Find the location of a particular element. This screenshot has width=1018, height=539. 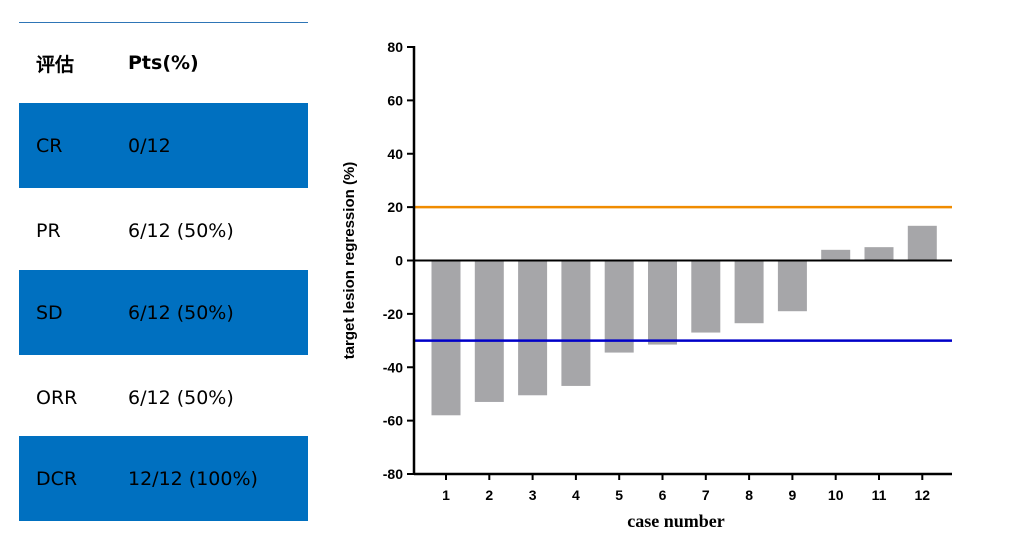

row-label: CR is located at coordinates (49, 145).